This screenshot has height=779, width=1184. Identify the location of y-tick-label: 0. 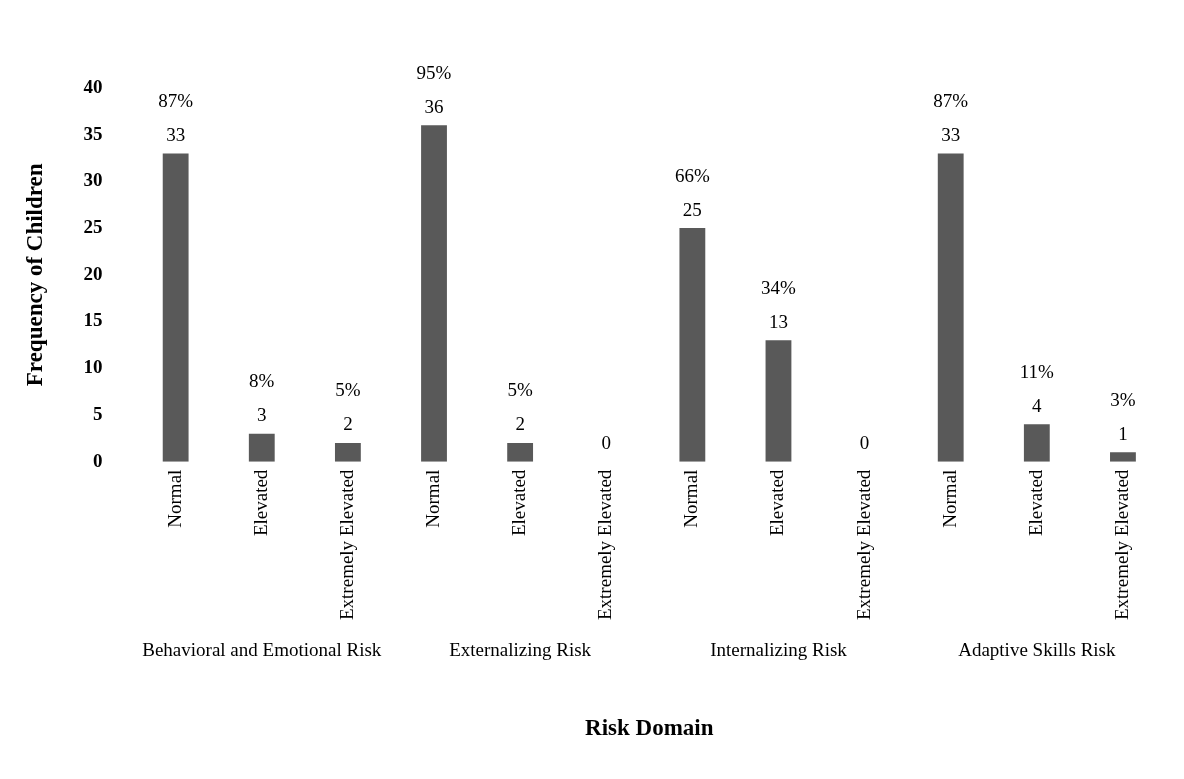
(98, 460).